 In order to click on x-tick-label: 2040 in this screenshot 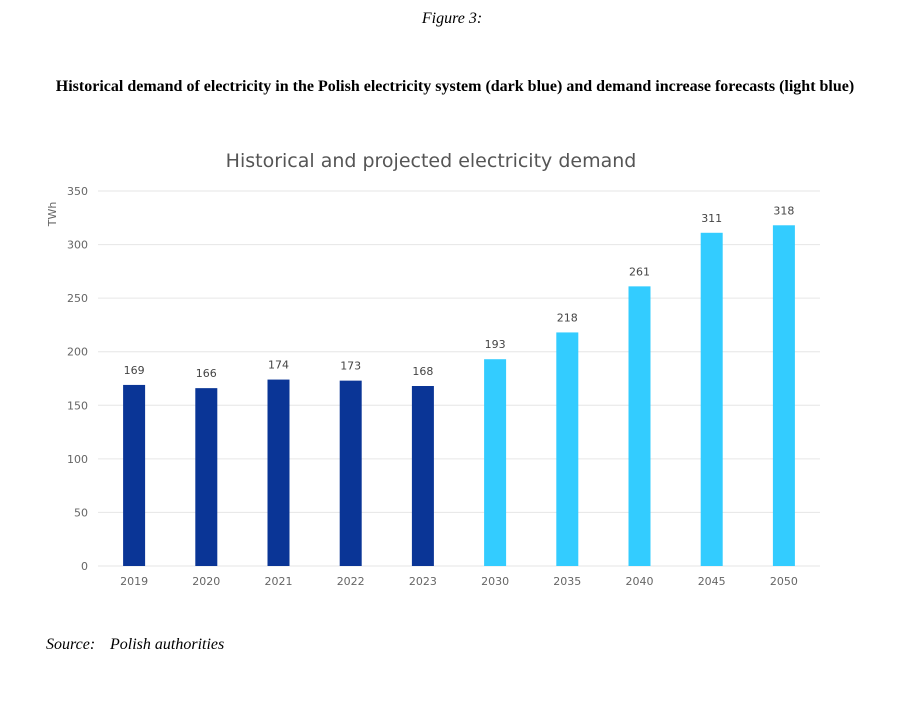, I will do `click(640, 581)`.